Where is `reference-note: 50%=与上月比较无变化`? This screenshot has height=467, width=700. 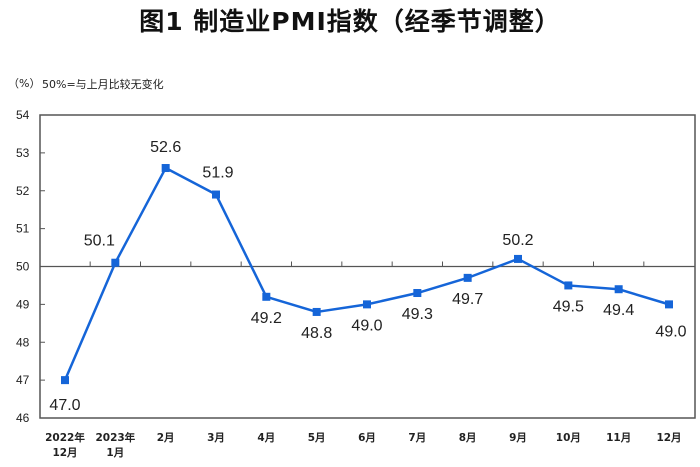
reference-note: 50%=与上月比较无变化 is located at coordinates (103, 84).